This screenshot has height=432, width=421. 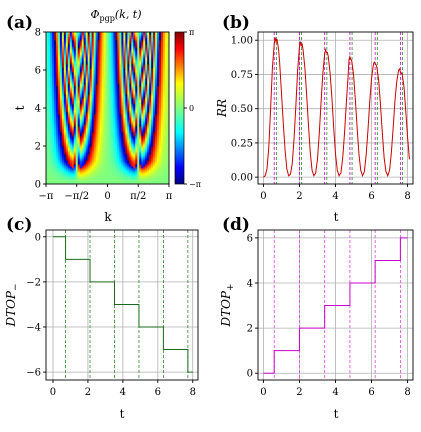 What do you see at coordinates (371, 196) in the screenshot?
I see `x-tick-label: 6` at bounding box center [371, 196].